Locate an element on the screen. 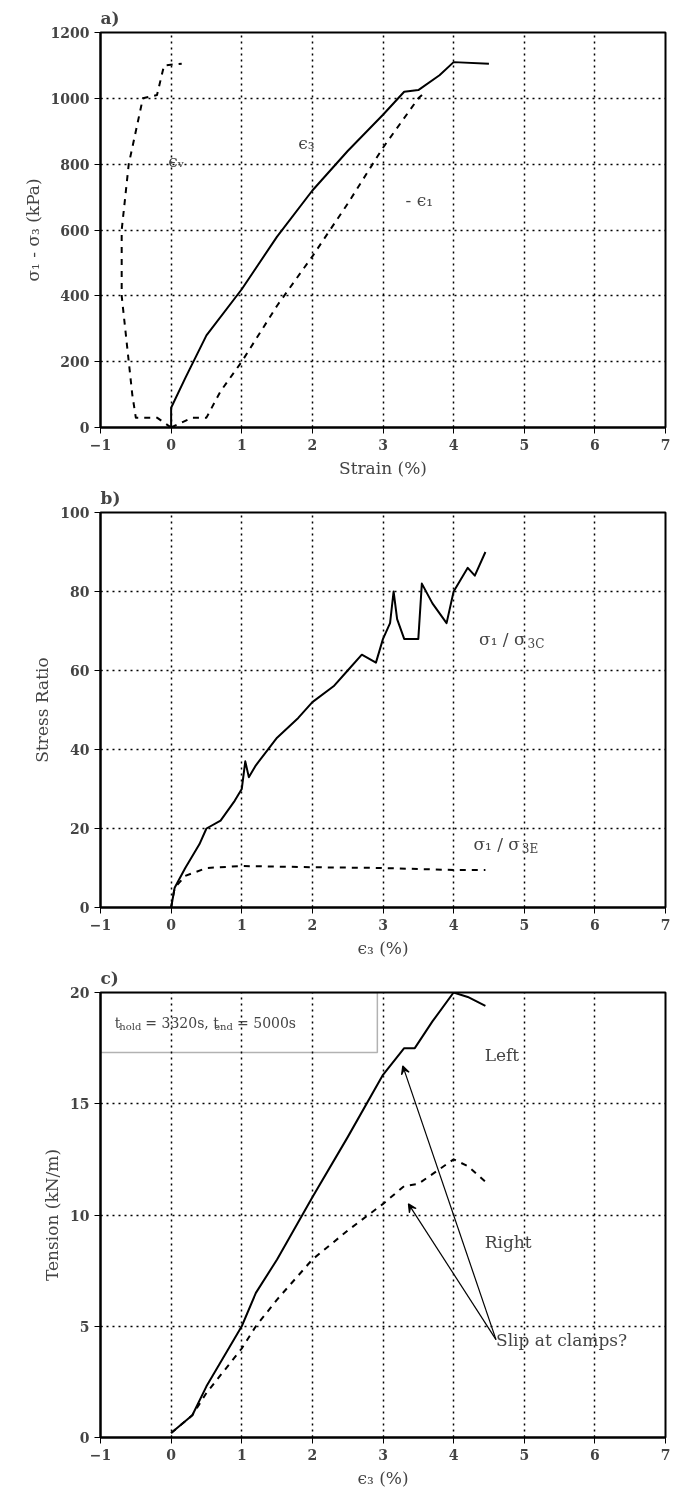 The width and height of the screenshot is (685, 1507). y-tick-label: 600 is located at coordinates (75, 230).